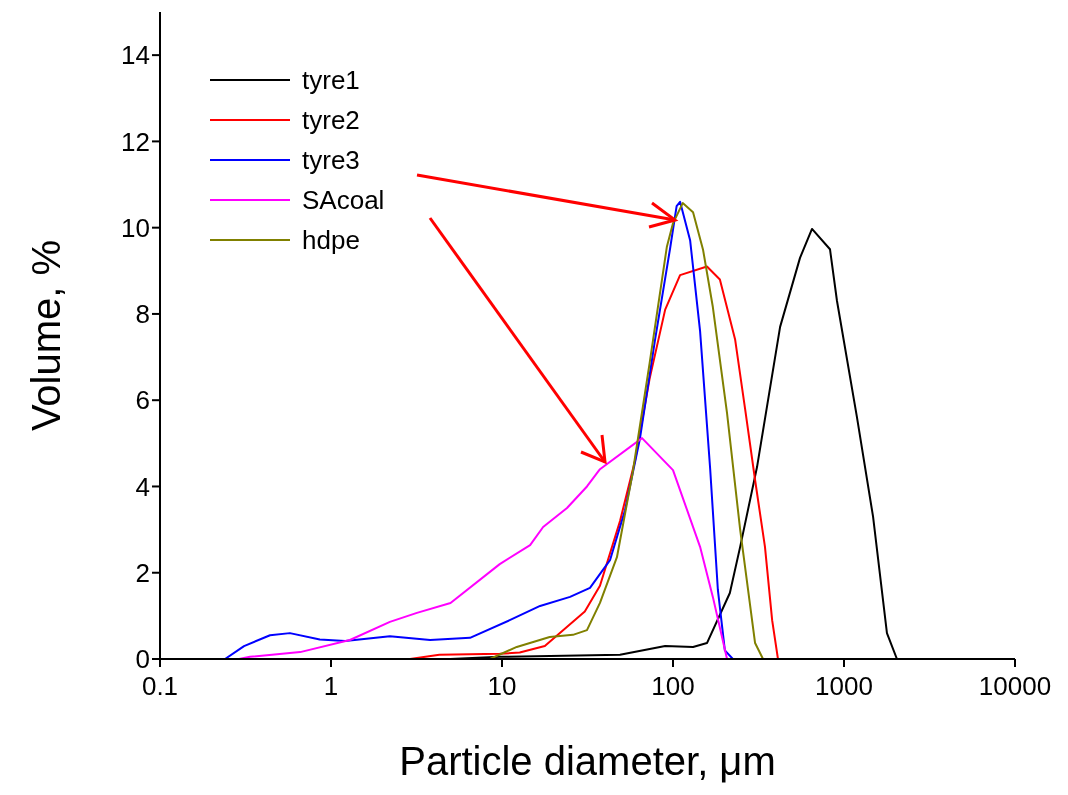 The width and height of the screenshot is (1068, 795). Describe the element at coordinates (331, 80) in the screenshot. I see `legend-label: tyre1` at that location.